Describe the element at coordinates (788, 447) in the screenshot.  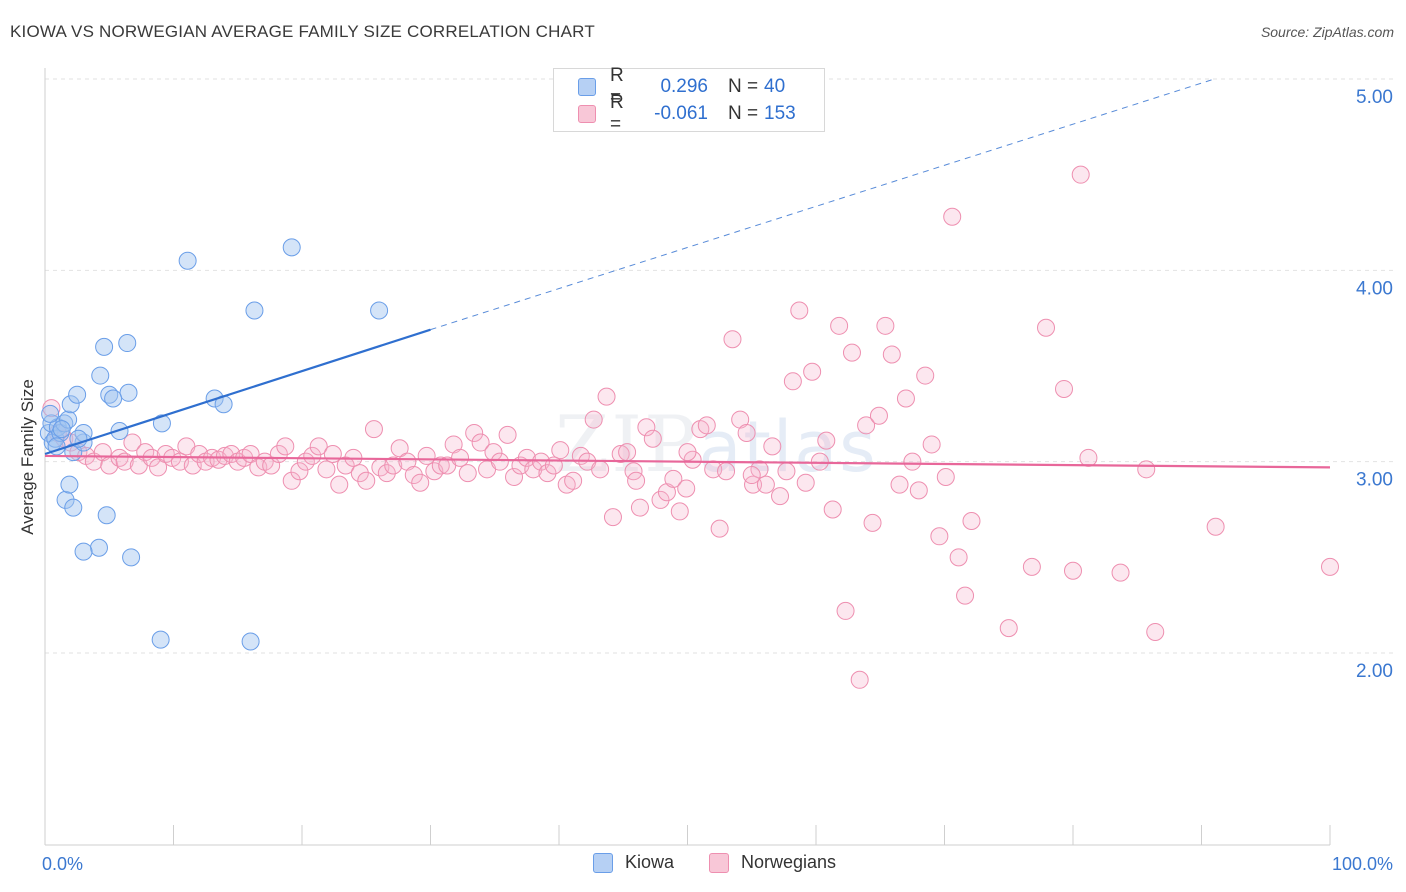
I see `watermark-atlas: atlas` at that location.